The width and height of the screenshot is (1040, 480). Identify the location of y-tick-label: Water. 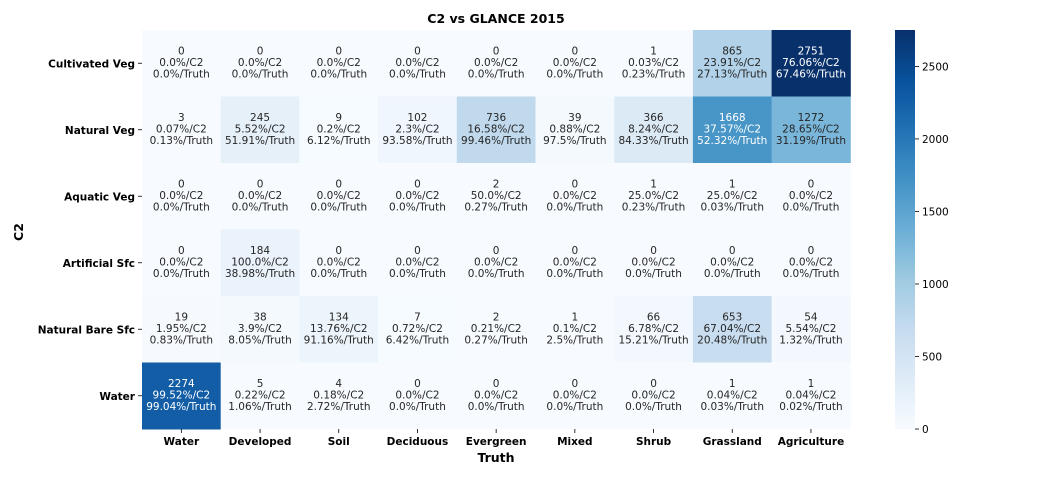
(117, 397).